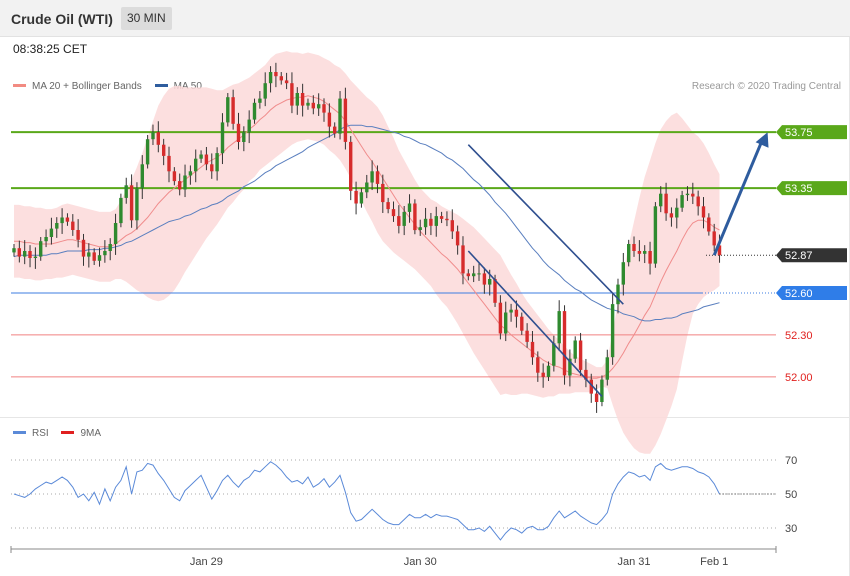 This screenshot has width=850, height=576. Describe the element at coordinates (762, 140) in the screenshot. I see `projection-arrow-head` at that location.